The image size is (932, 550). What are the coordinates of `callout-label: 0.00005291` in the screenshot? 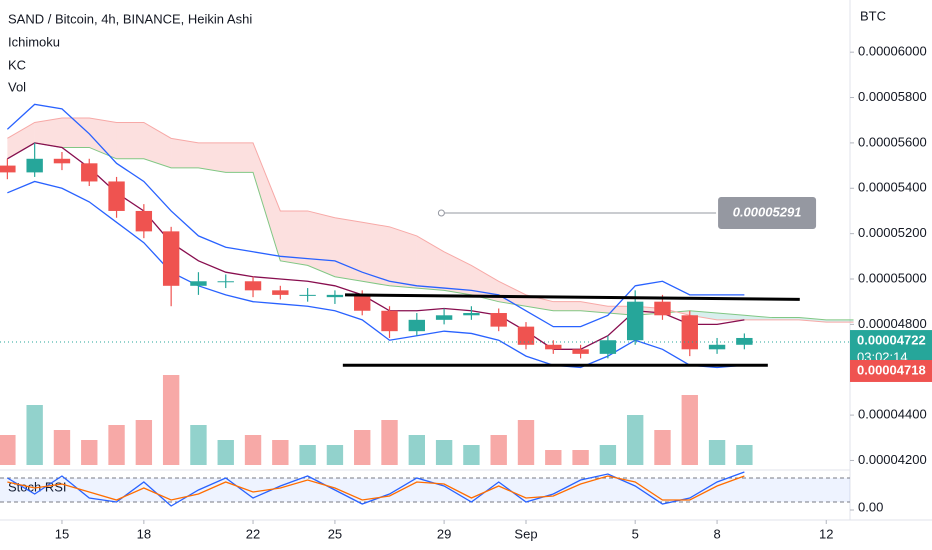 It's located at (767, 211).